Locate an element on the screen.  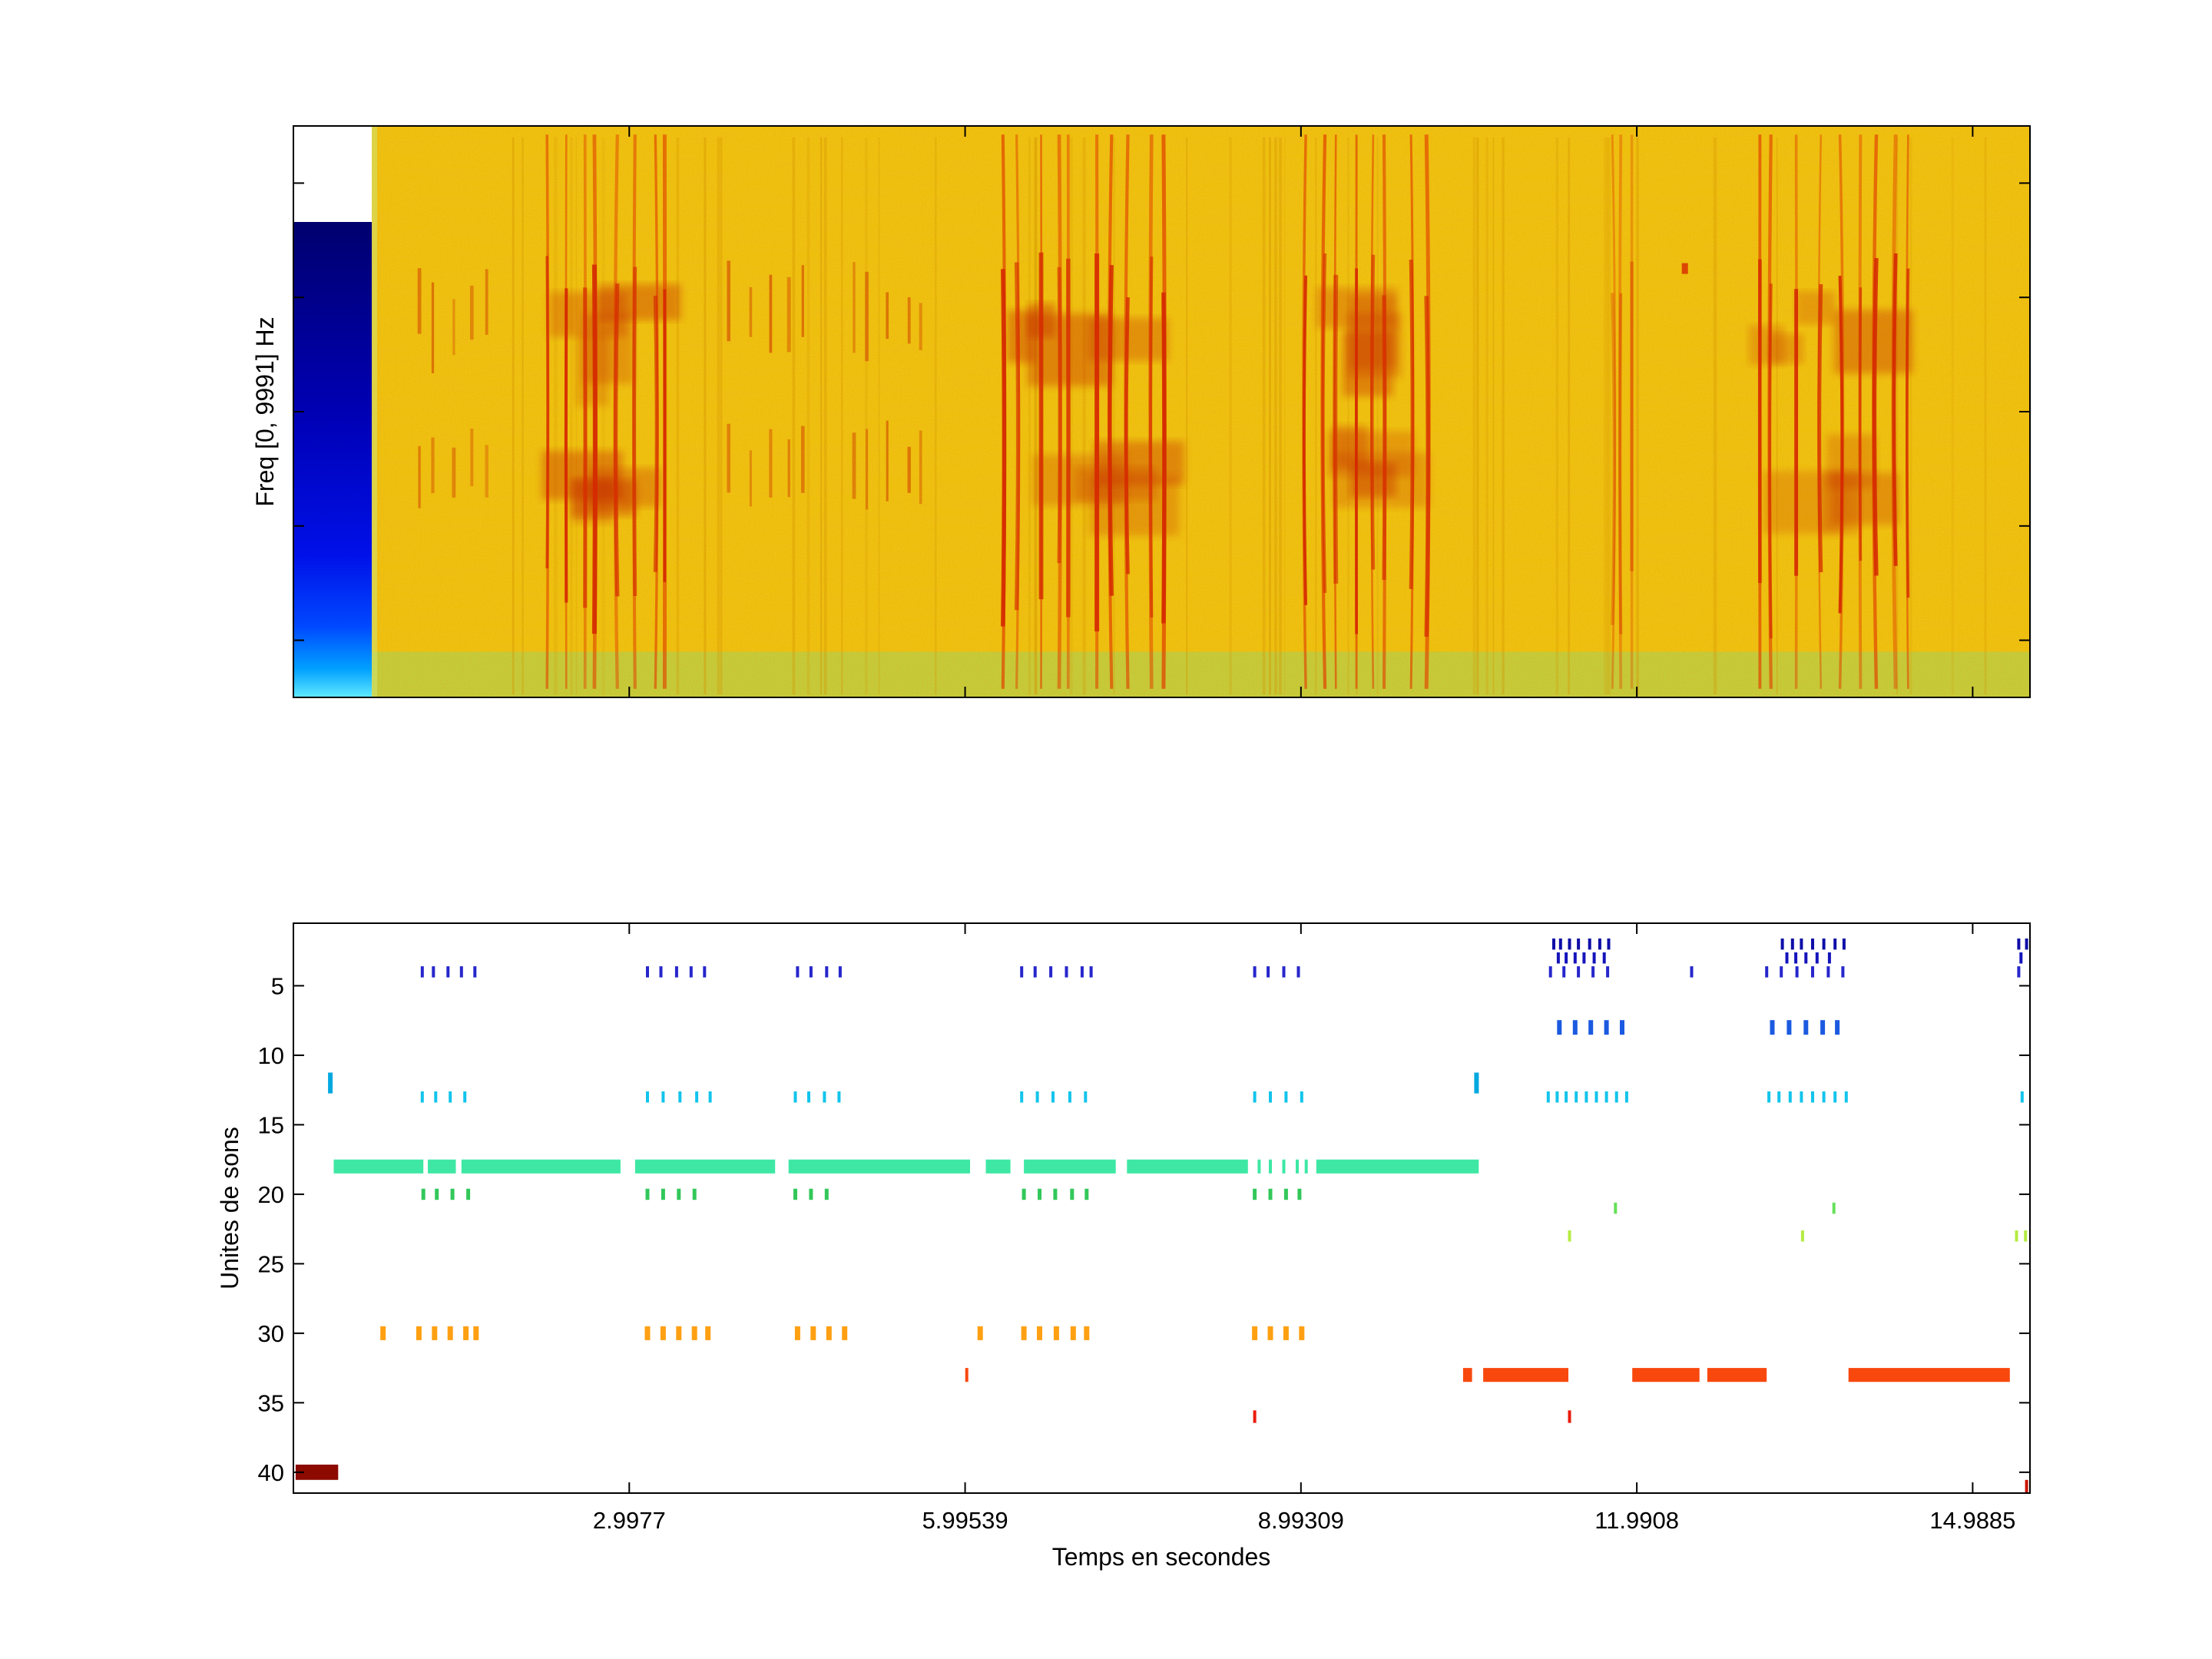
y-tick-label: 10 is located at coordinates (271, 1055).